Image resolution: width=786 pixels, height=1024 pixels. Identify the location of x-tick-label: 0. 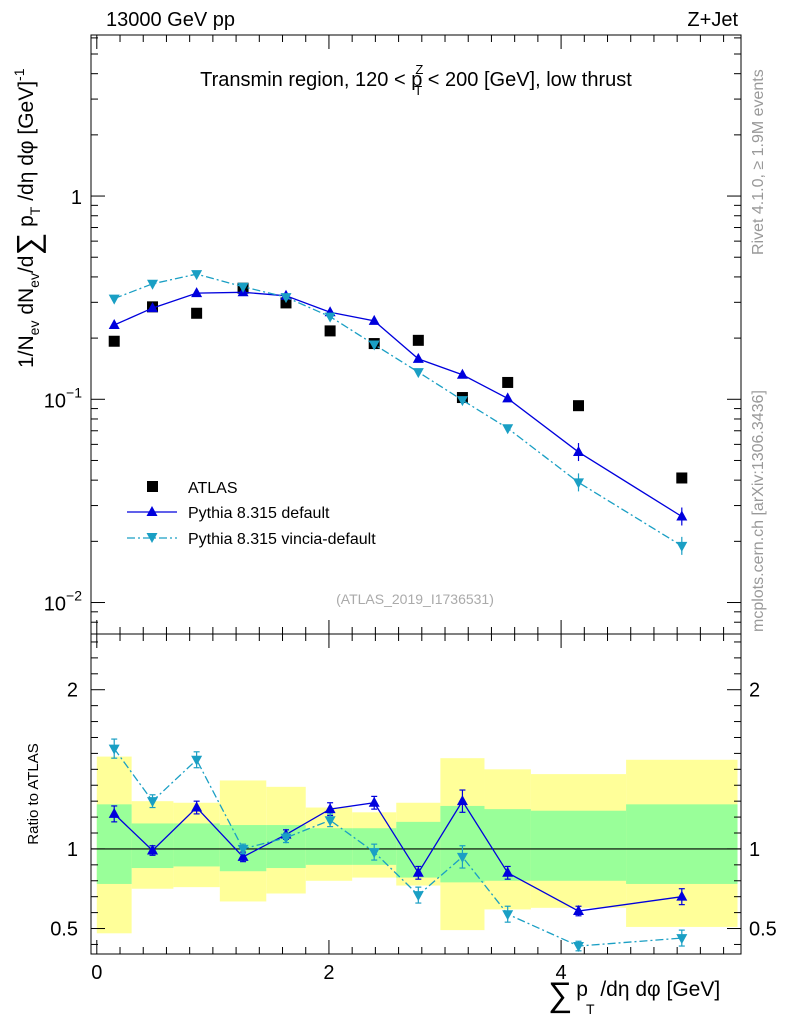
(96, 973).